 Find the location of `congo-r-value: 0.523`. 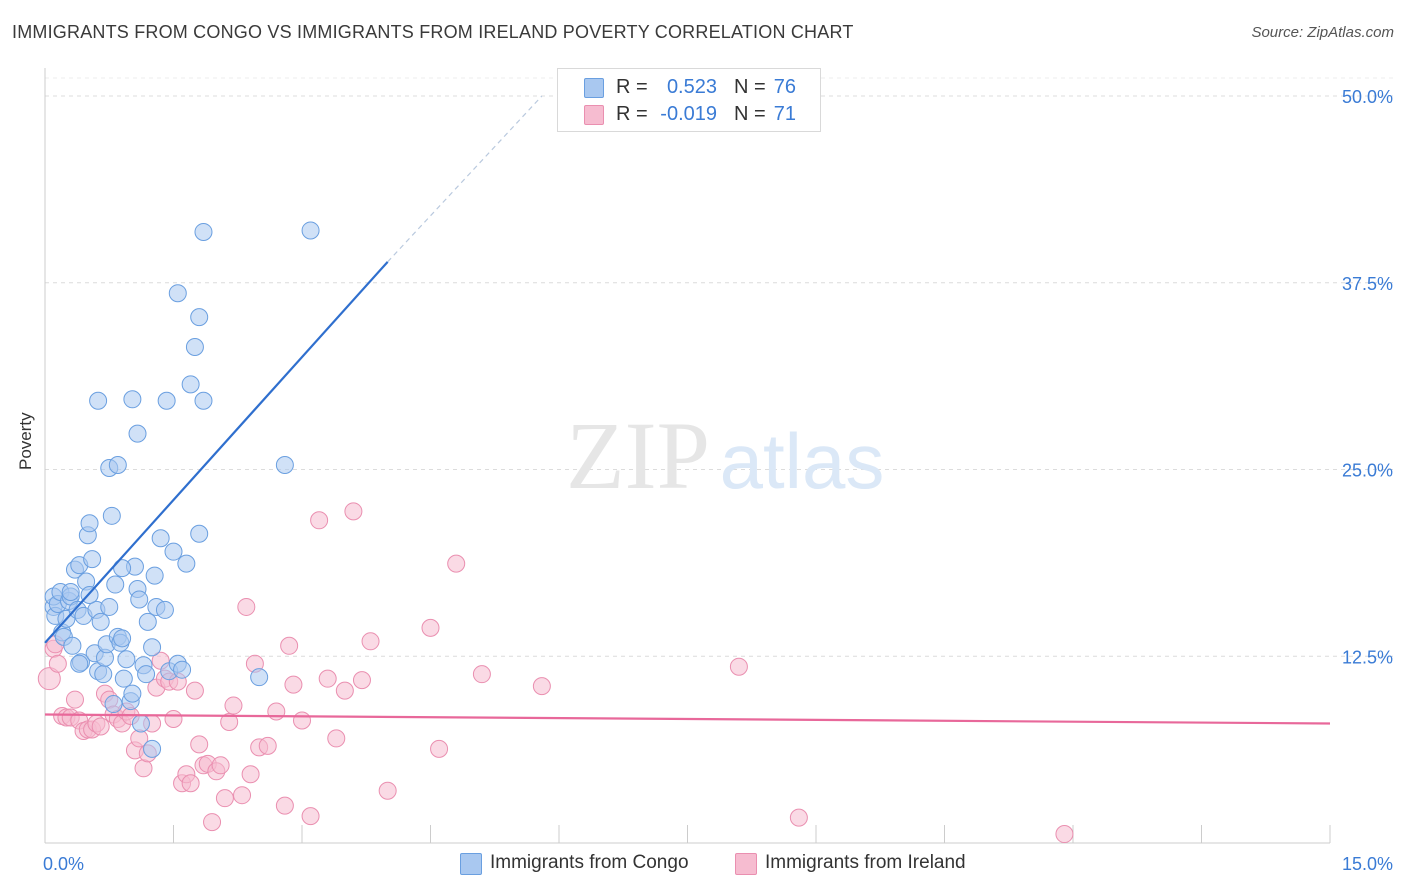

congo-r-value: 0.523 is located at coordinates (691, 87).